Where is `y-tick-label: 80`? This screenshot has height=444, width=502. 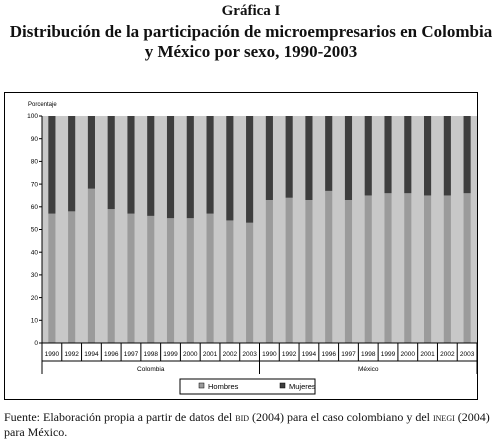
y-tick-label: 80 is located at coordinates (35, 162).